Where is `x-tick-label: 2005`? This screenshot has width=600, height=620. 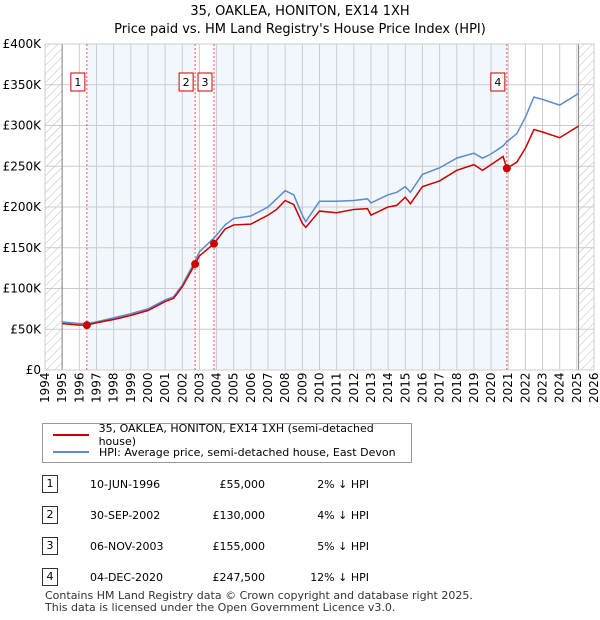
x-tick-label: 2005 is located at coordinates (234, 387).